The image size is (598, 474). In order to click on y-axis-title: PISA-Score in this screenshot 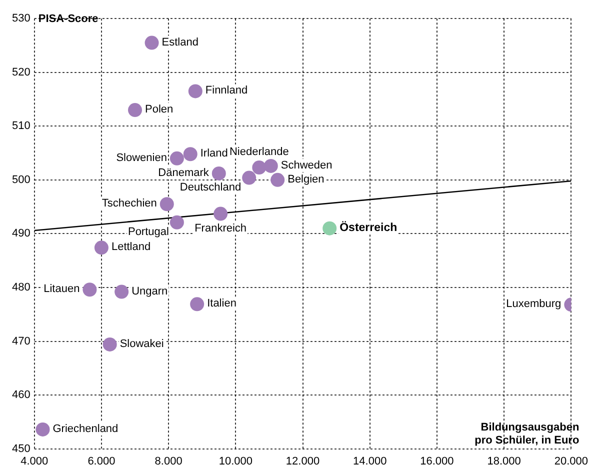, I will do `click(68, 19)`.